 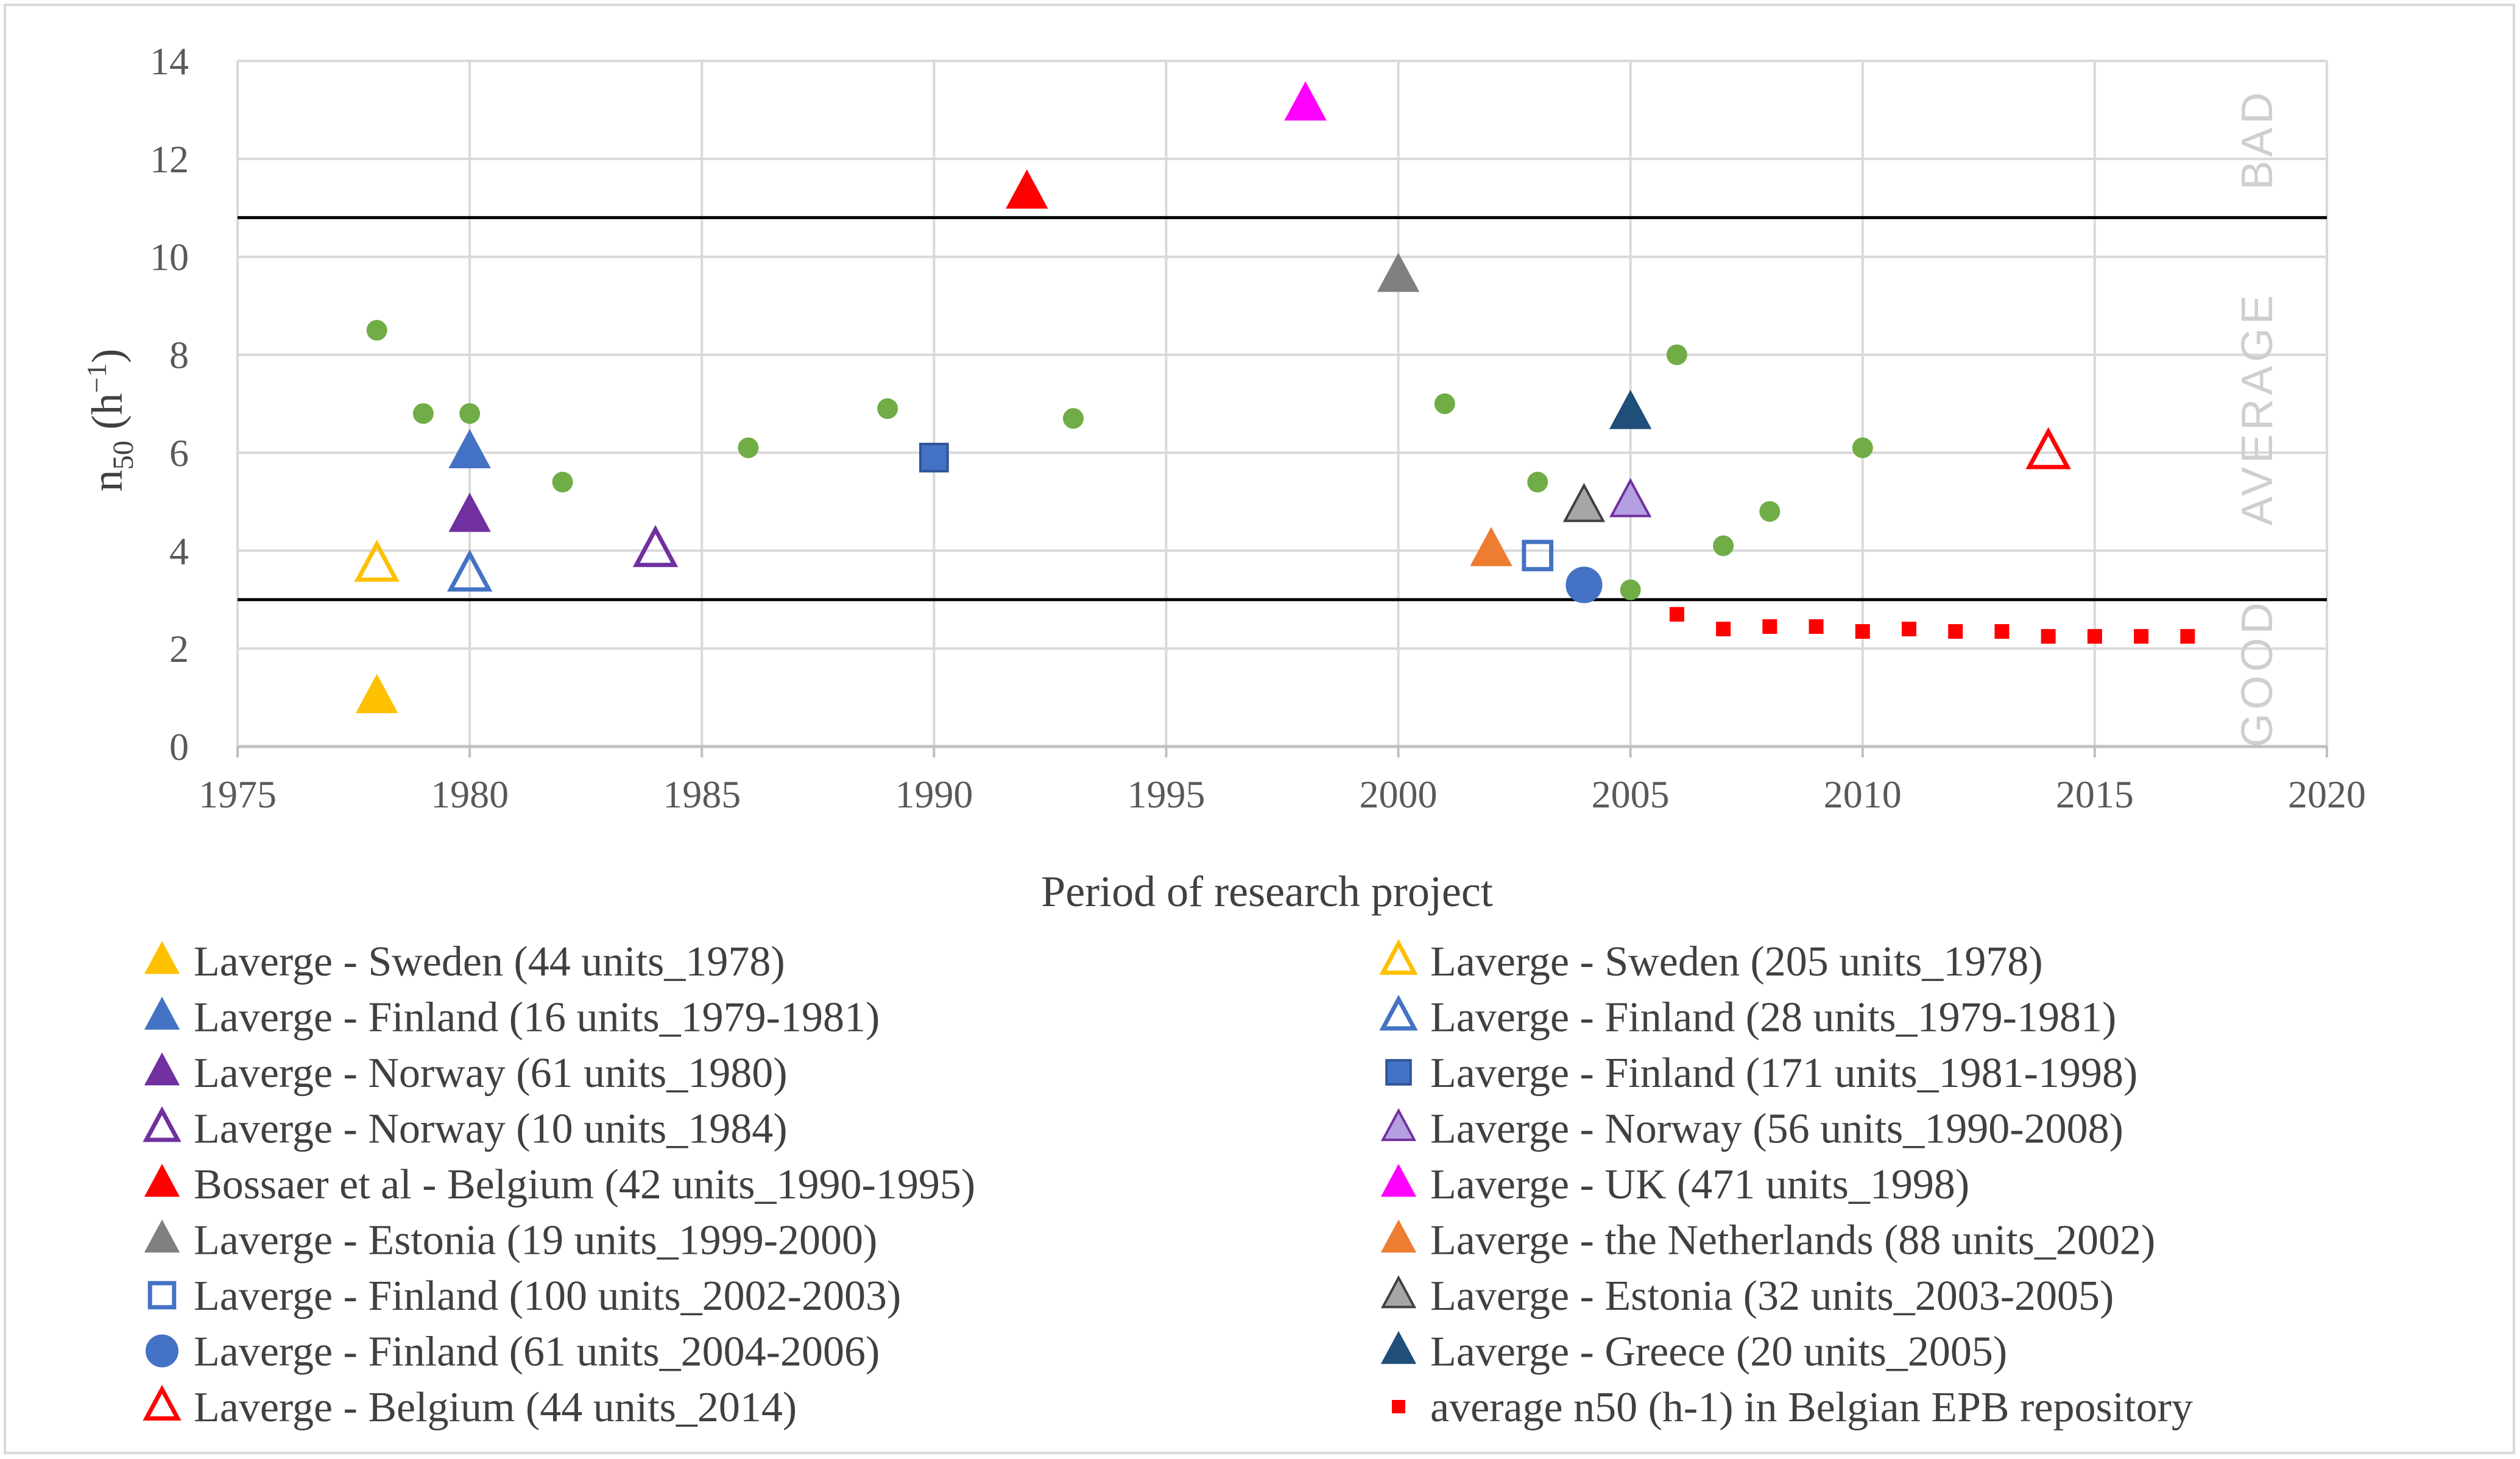 What do you see at coordinates (2095, 794) in the screenshot?
I see `x-tick-label: 2015` at bounding box center [2095, 794].